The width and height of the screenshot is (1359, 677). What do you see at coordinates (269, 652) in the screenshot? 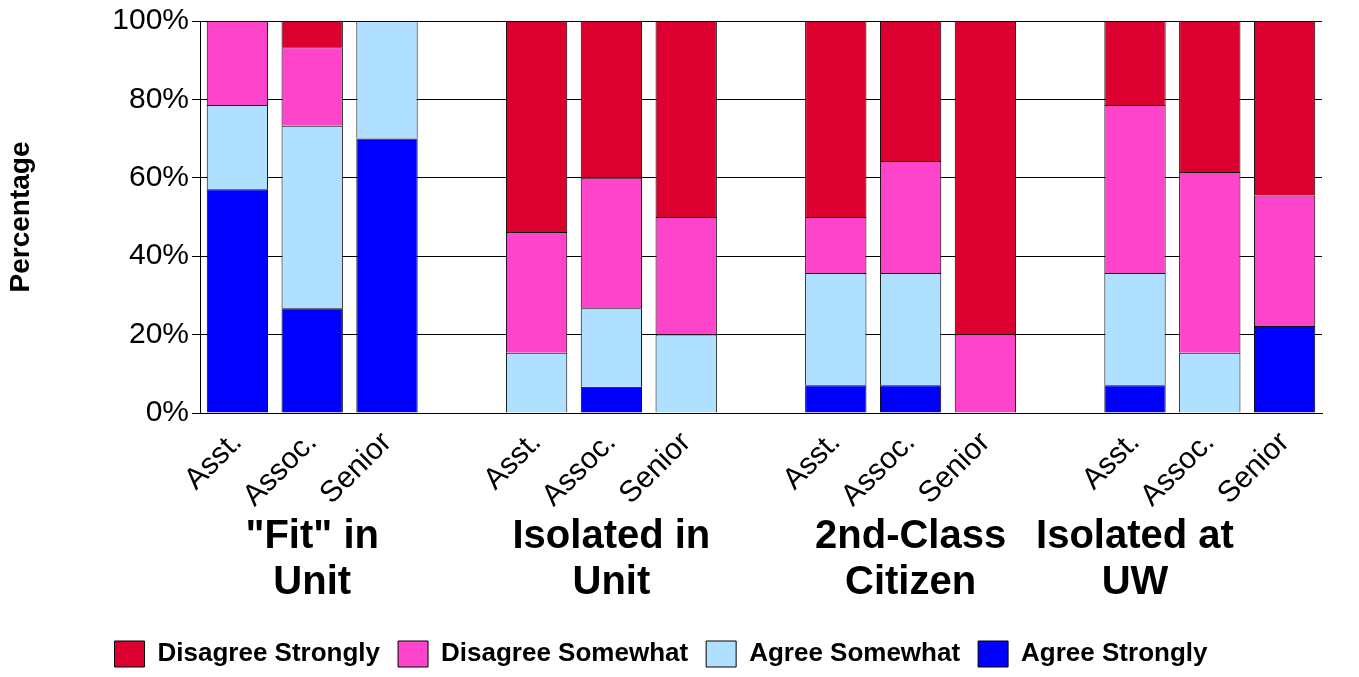
I see `legend-label: Disagree Strongly` at bounding box center [269, 652].